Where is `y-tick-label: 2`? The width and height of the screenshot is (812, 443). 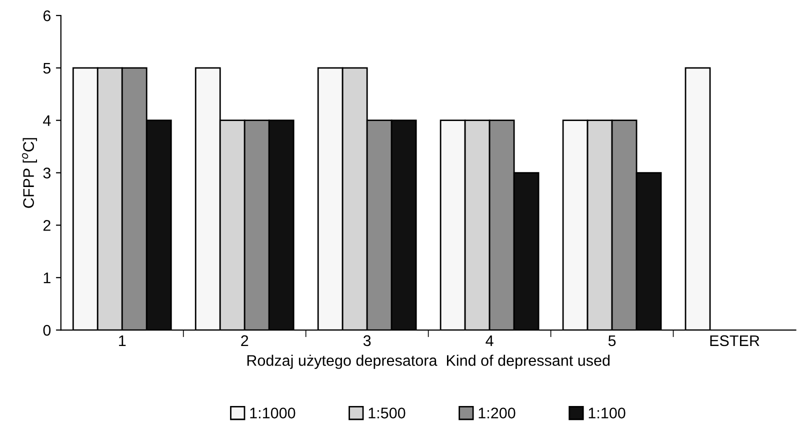
y-tick-label: 2 is located at coordinates (46, 225).